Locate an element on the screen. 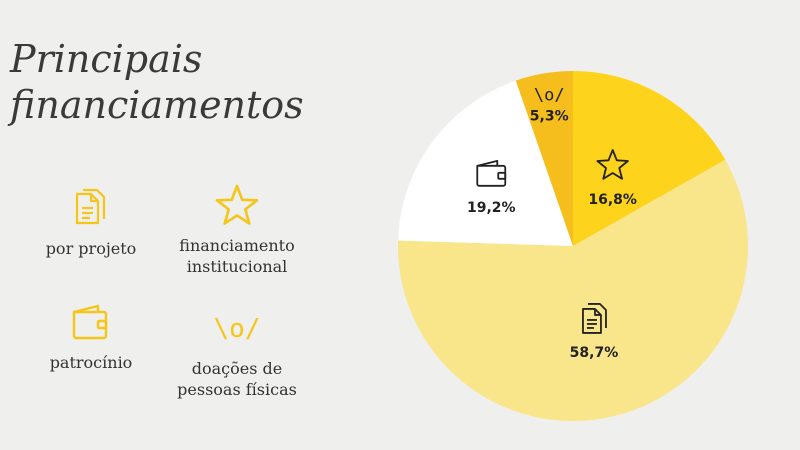  pie-data-label: 16,8% is located at coordinates (612, 200).